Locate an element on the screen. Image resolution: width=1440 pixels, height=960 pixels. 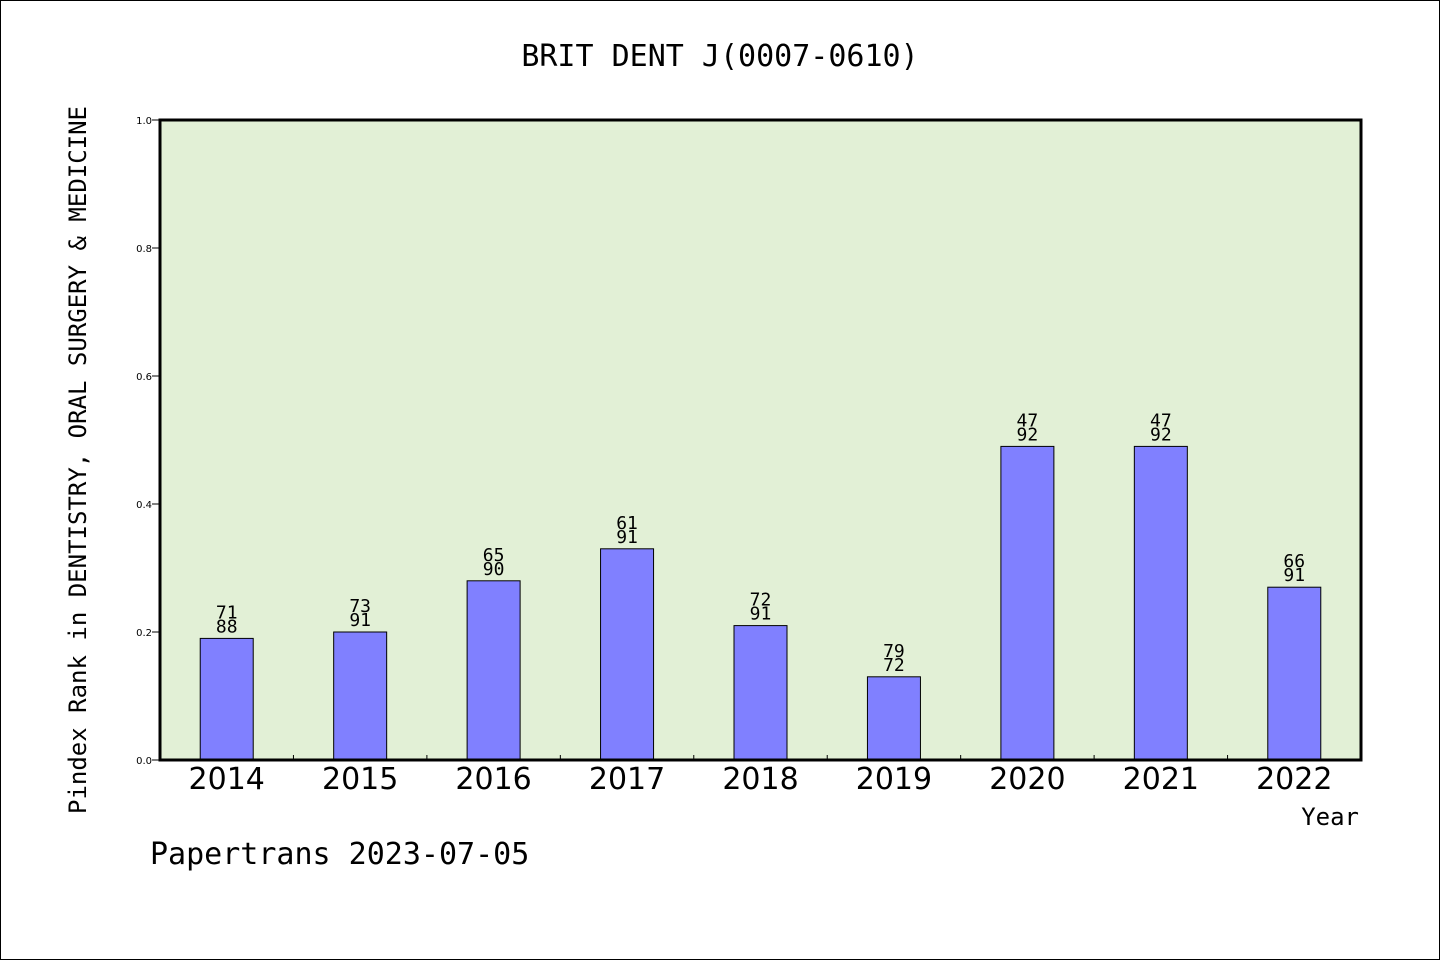
y-tick-label: 0.0 is located at coordinates (144, 761).